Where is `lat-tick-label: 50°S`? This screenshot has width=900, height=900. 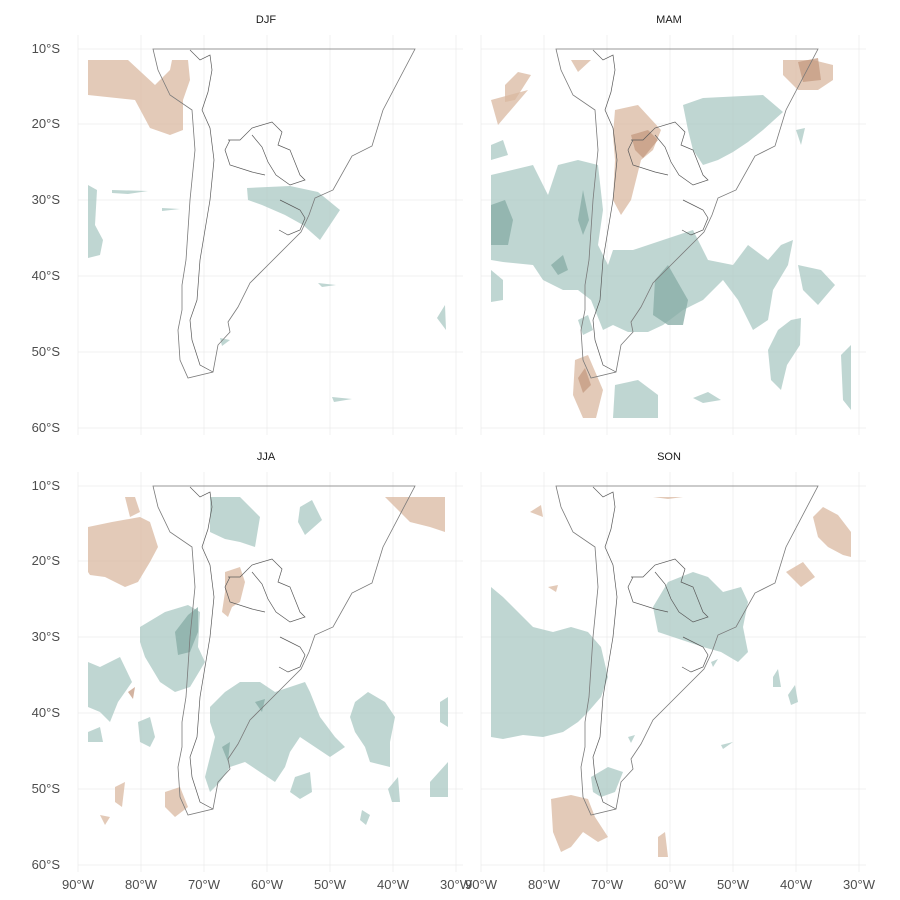
lat-tick-label: 50°S is located at coordinates (46, 351).